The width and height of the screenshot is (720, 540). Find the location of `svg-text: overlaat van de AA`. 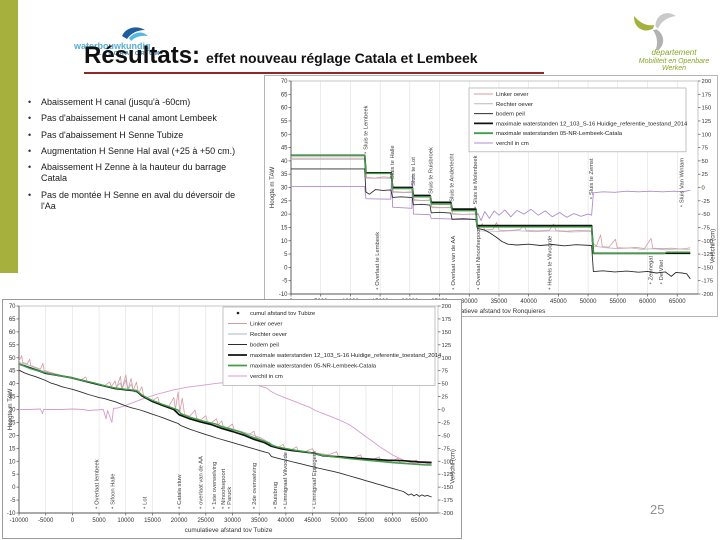

svg-text: overlaat van de AA is located at coordinates (201, 480).